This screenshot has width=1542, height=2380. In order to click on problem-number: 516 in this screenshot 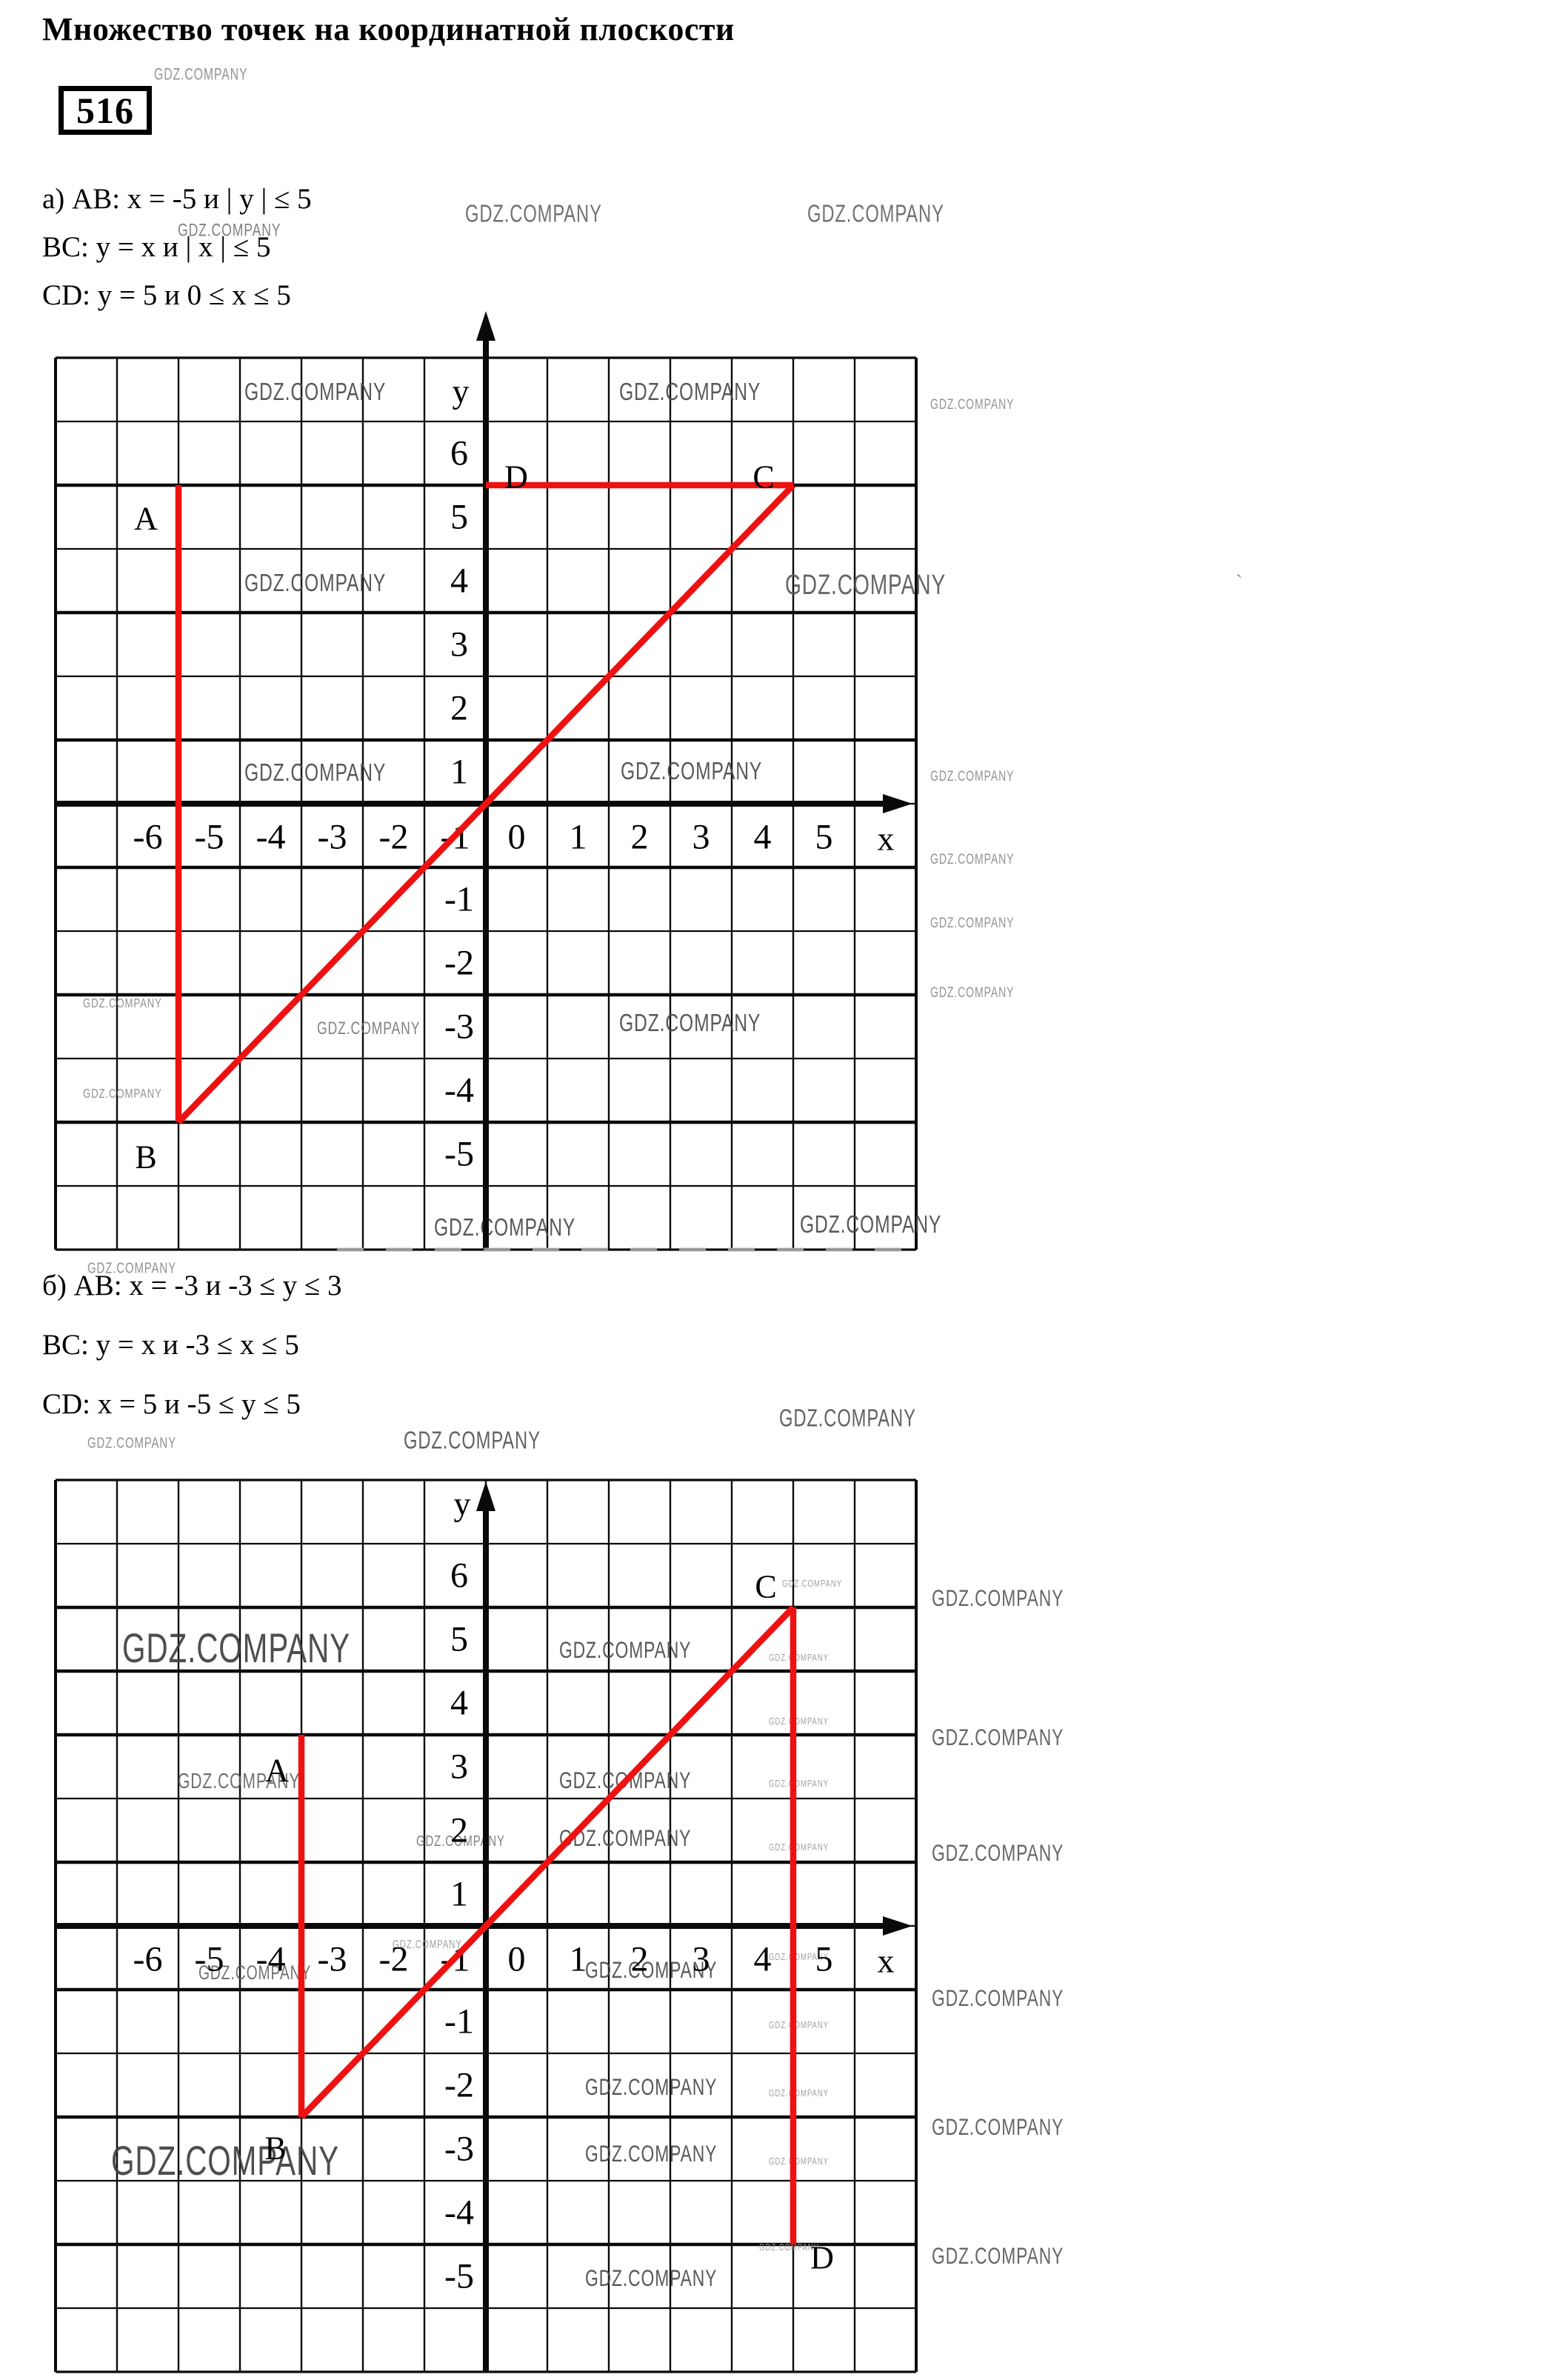, I will do `click(105, 110)`.